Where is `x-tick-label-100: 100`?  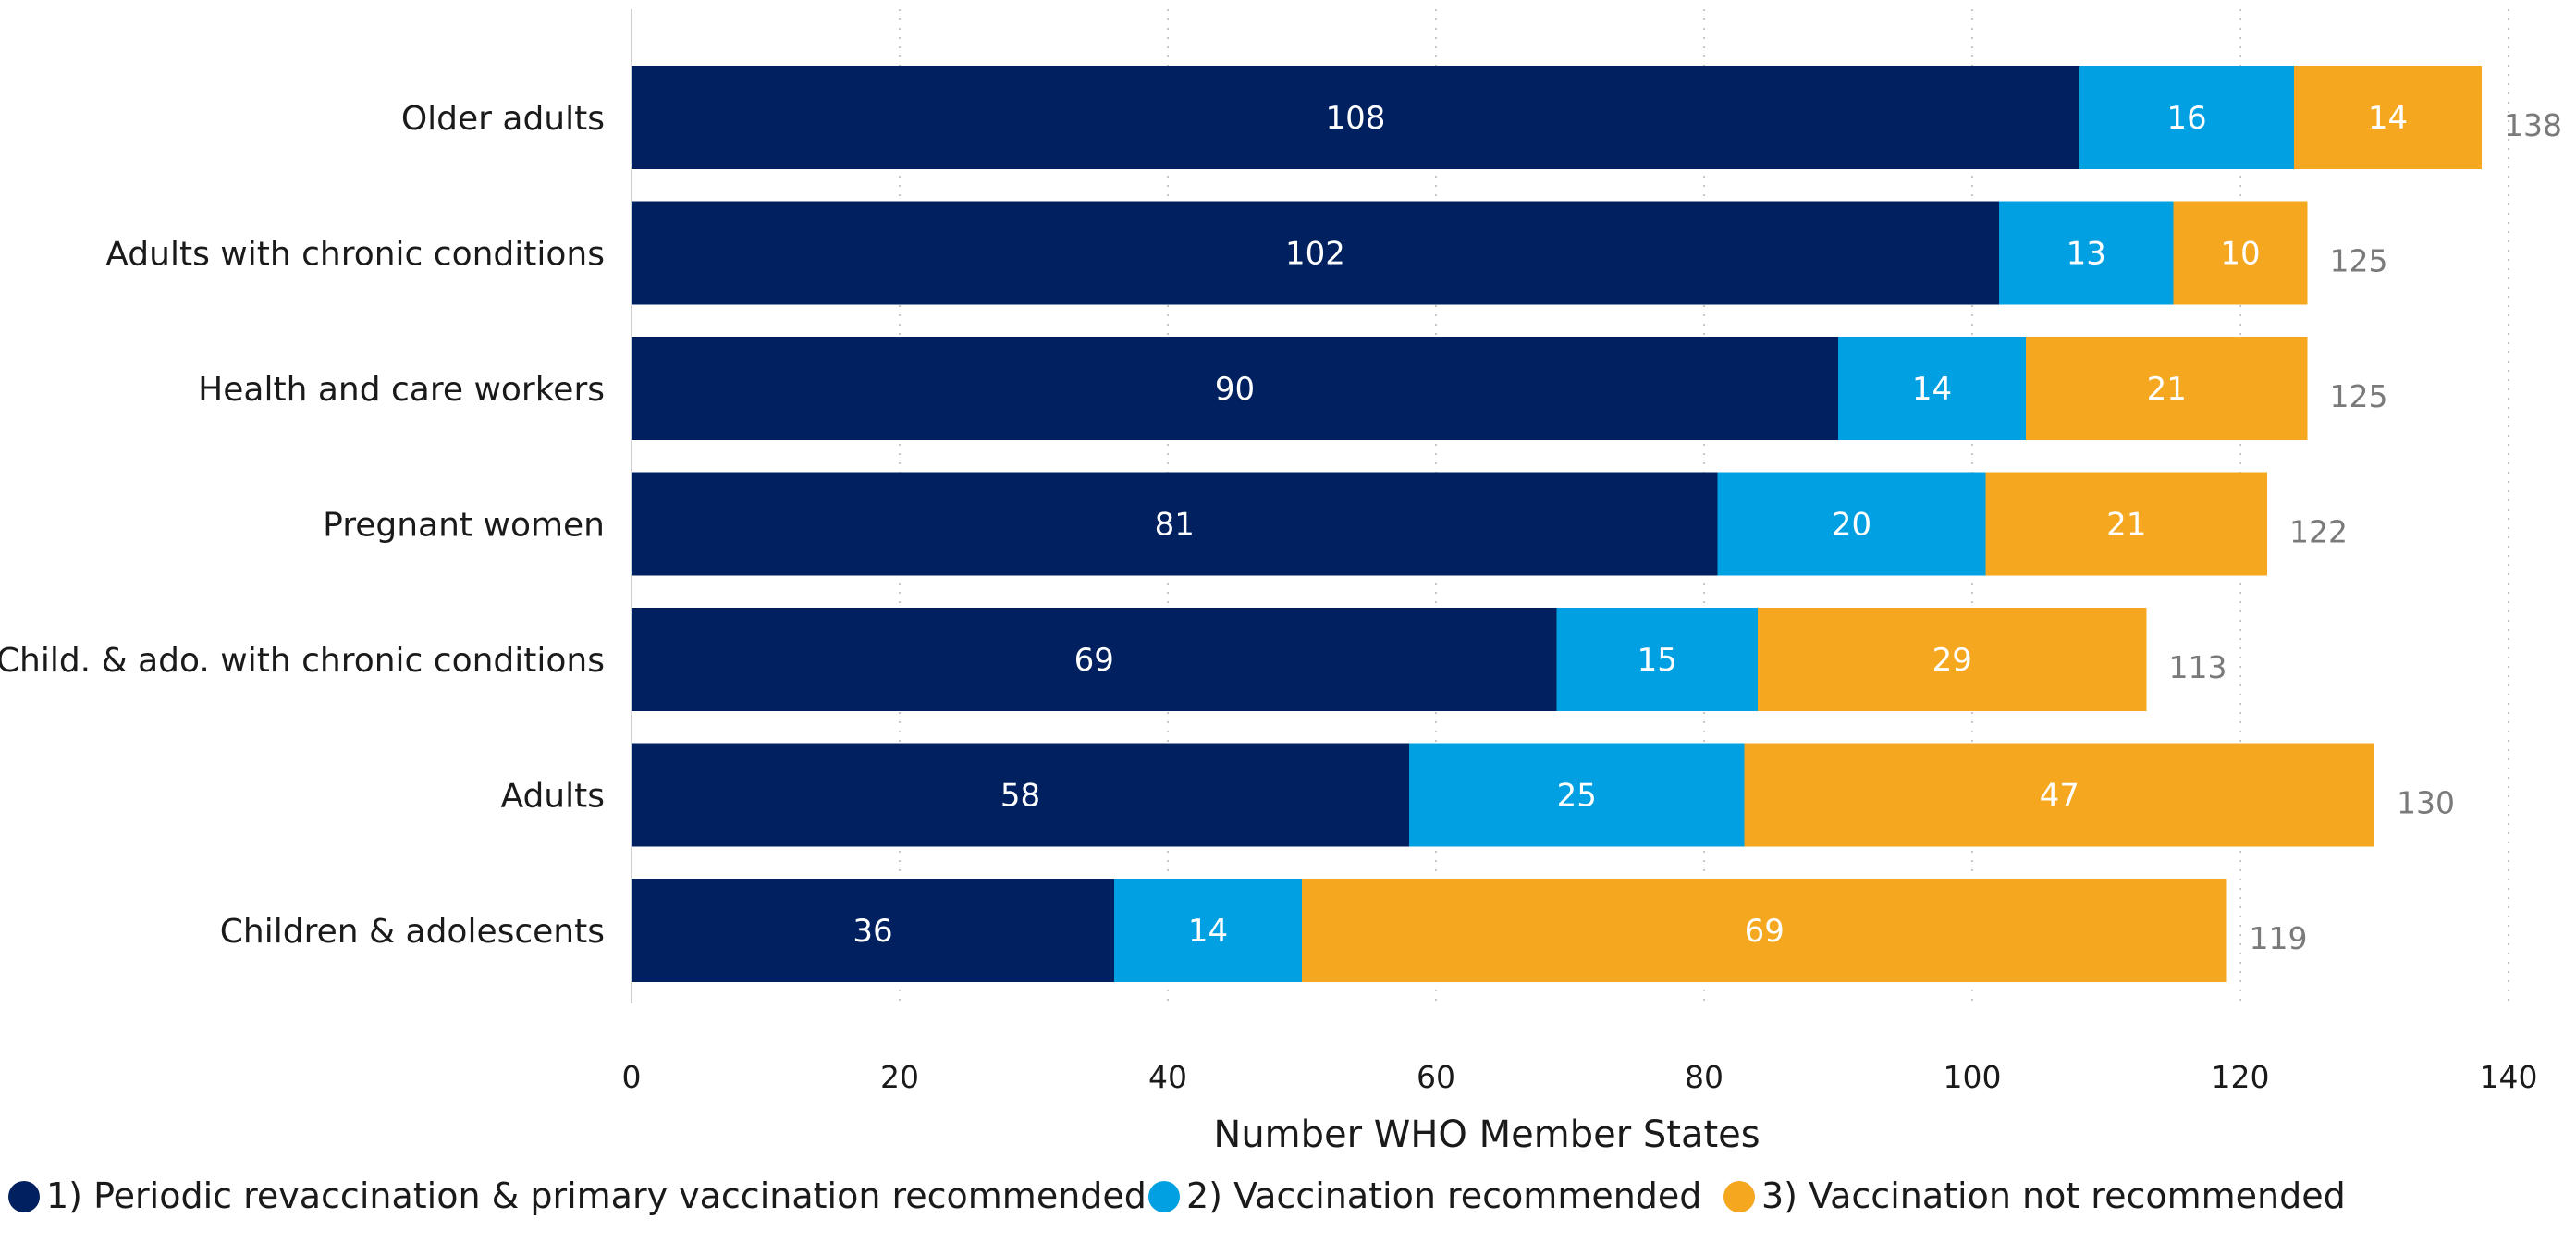 x-tick-label-100: 100 is located at coordinates (1973, 1077).